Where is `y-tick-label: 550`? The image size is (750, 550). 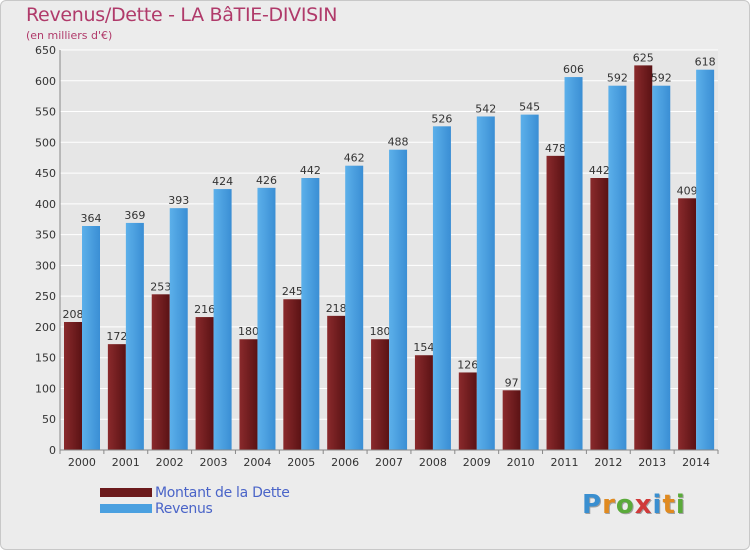
y-tick-label: 550 is located at coordinates (45, 112).